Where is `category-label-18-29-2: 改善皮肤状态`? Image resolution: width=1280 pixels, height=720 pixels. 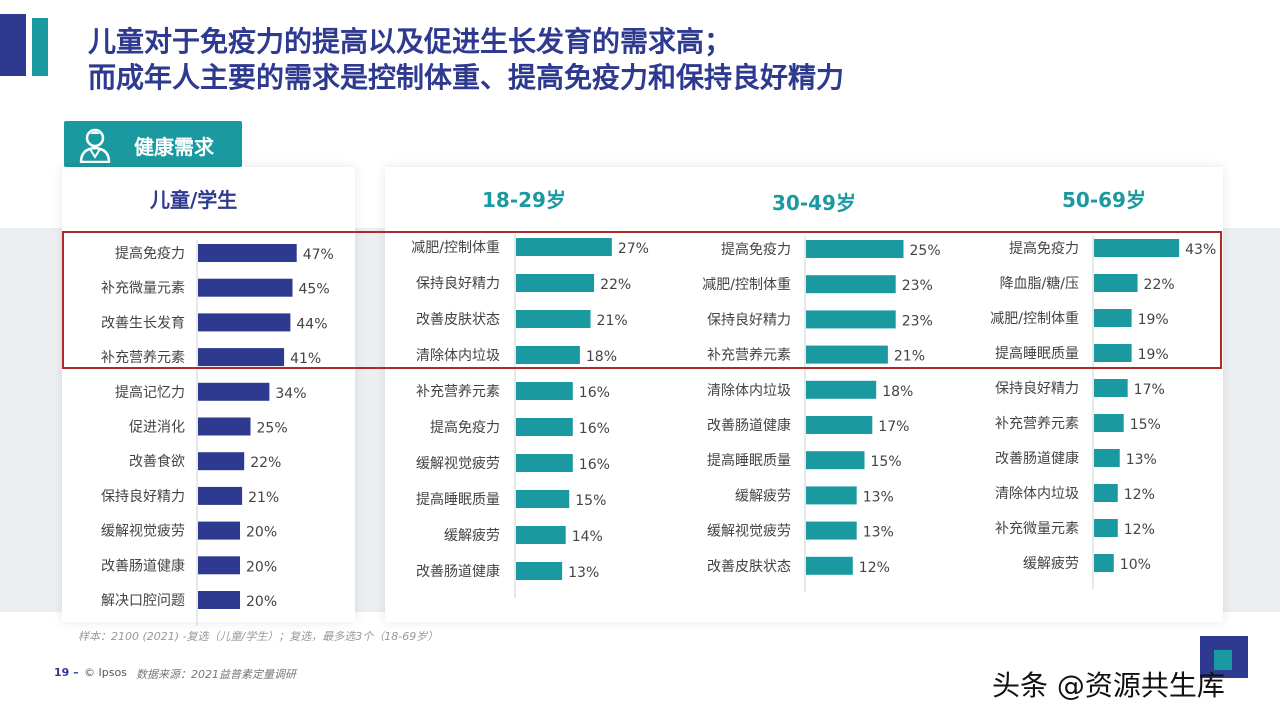
category-label-18-29-2: 改善皮肤状态 is located at coordinates (458, 320).